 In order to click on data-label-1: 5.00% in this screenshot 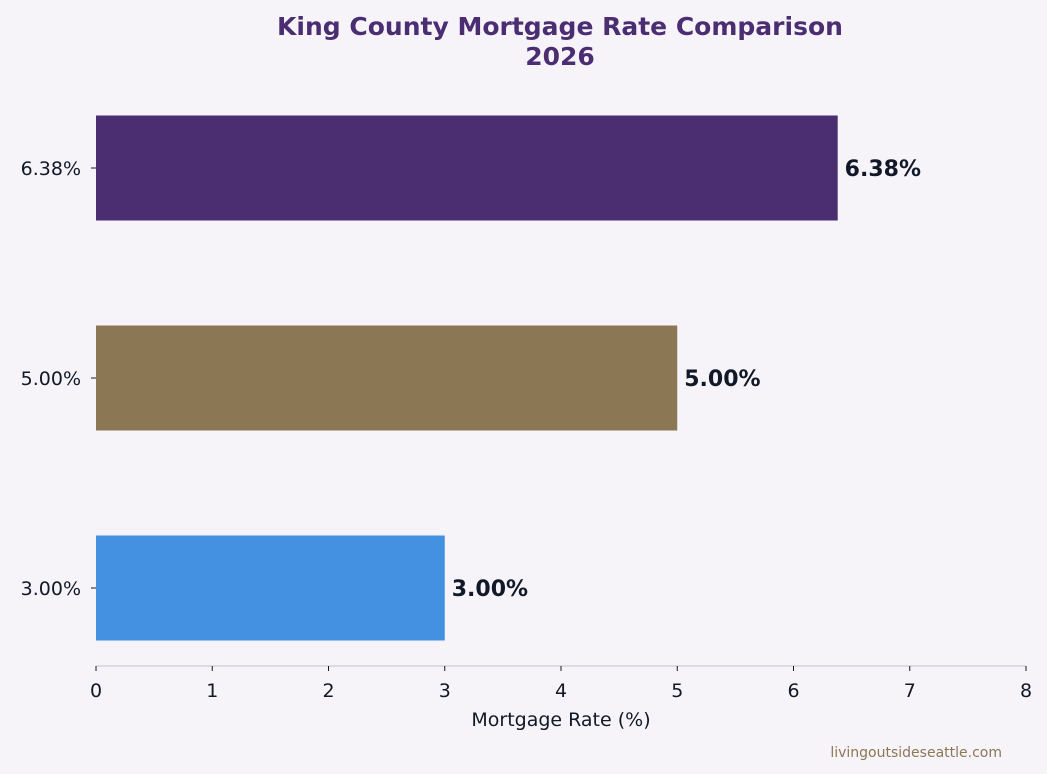, I will do `click(722, 379)`.